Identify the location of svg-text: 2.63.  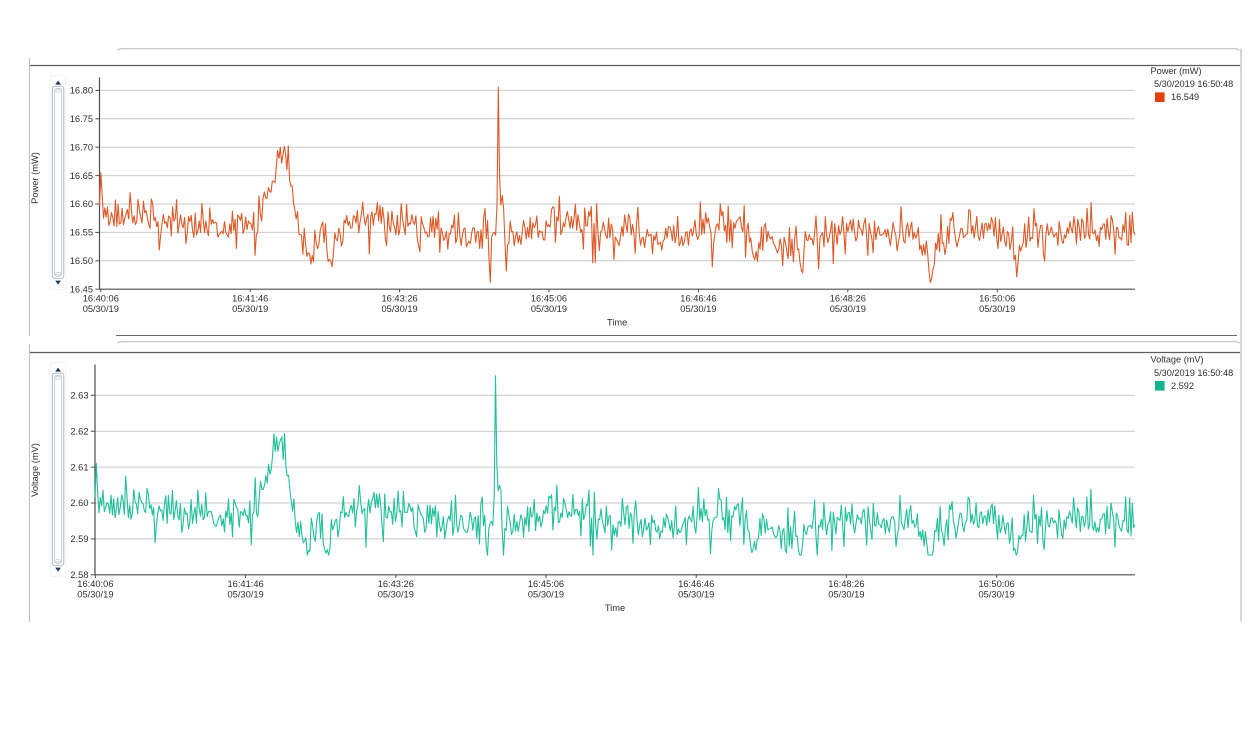
(79, 396).